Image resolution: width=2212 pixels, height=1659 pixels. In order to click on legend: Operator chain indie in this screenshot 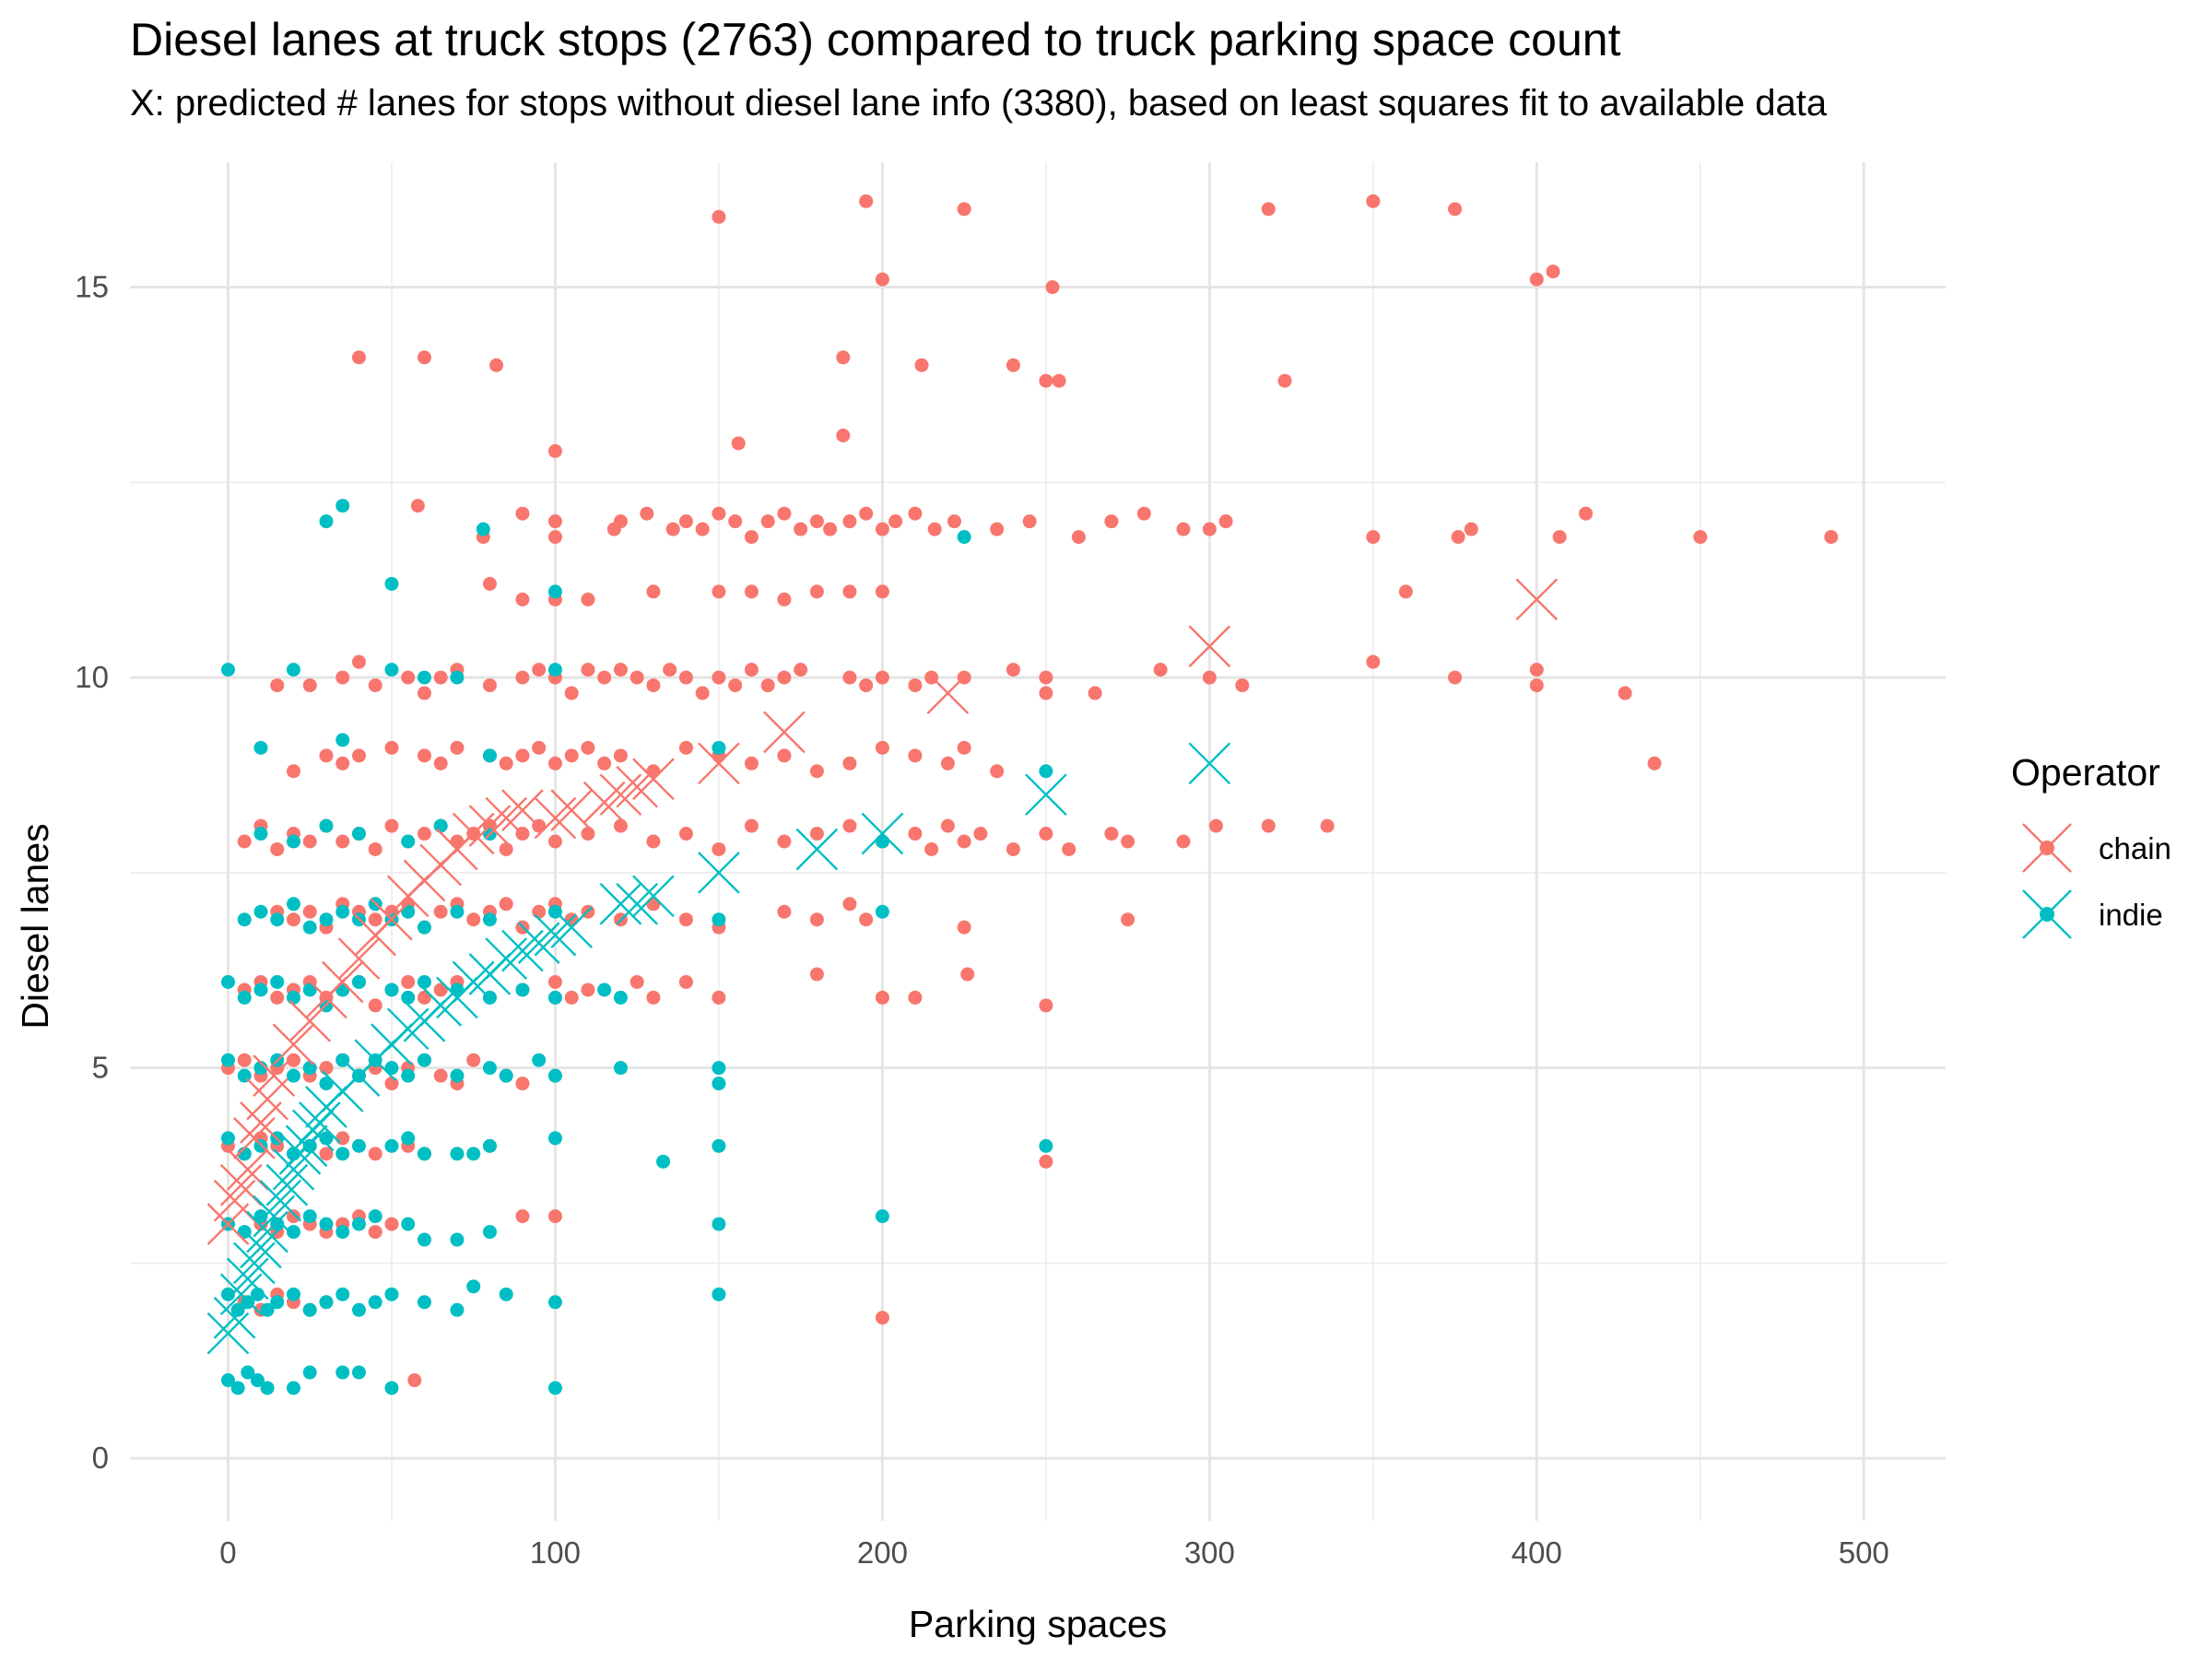, I will do `click(2091, 845)`.